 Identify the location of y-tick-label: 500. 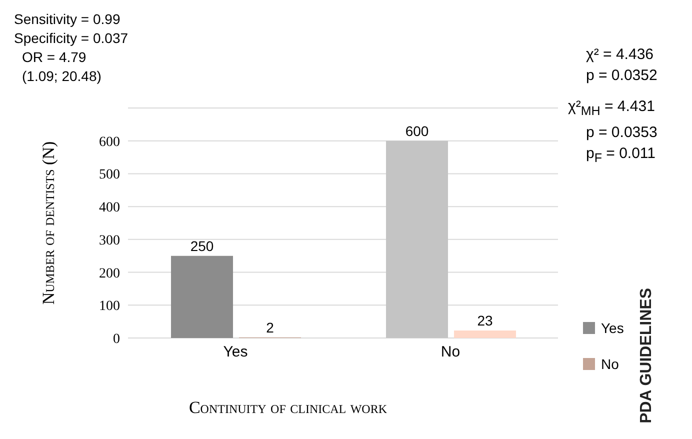
(109, 175).